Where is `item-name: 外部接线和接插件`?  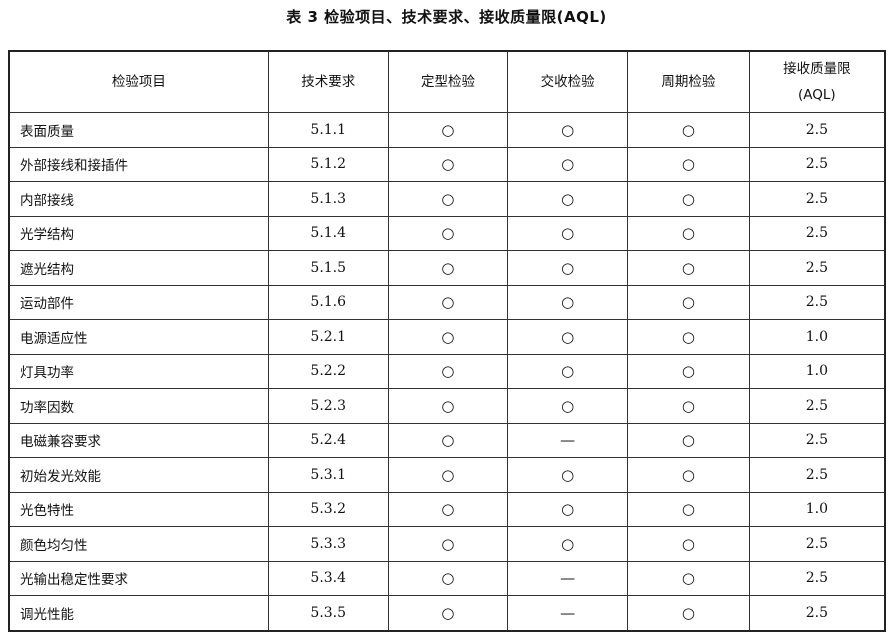 item-name: 外部接线和接插件 is located at coordinates (138, 164).